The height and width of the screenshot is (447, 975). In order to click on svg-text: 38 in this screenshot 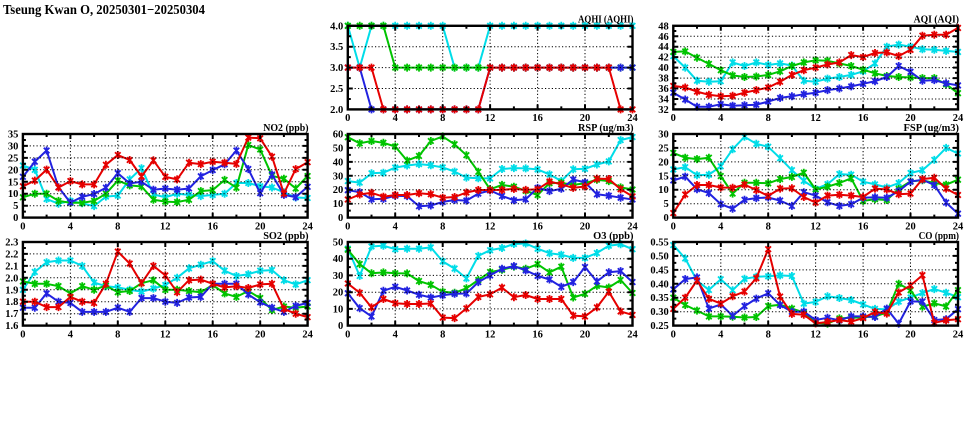, I will do `click(663, 79)`.